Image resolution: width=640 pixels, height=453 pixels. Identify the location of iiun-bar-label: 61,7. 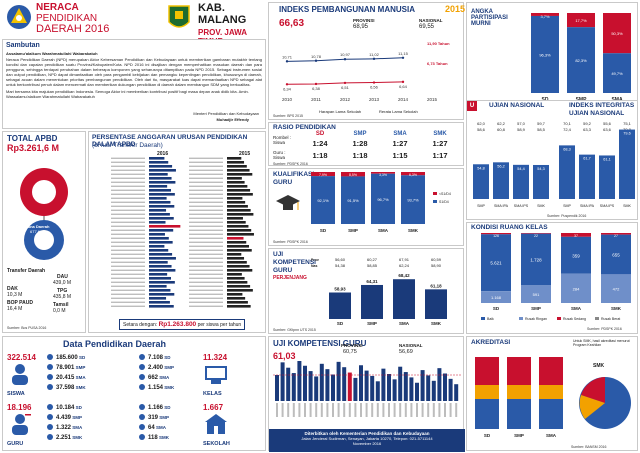
(586, 159).